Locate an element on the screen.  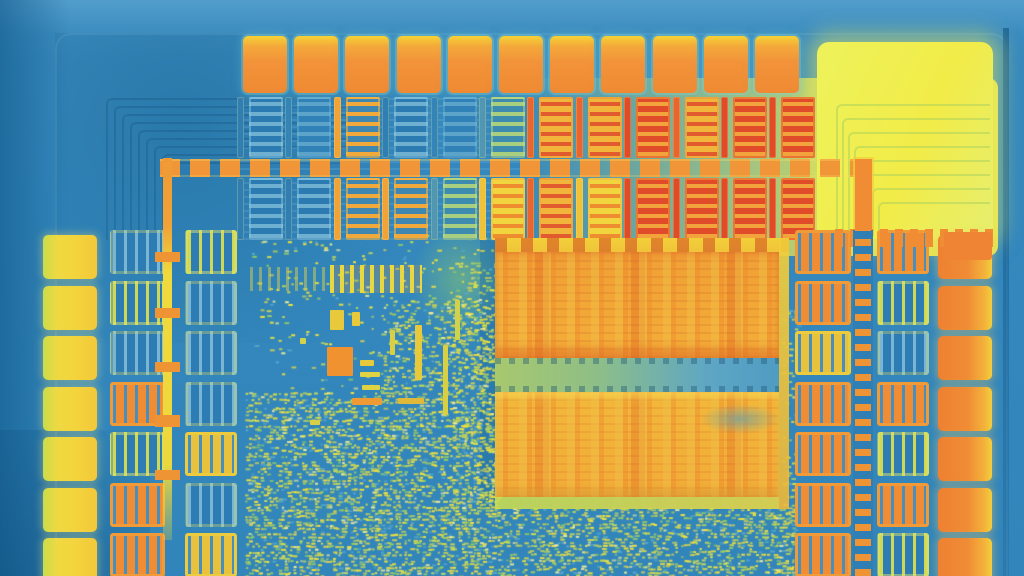
memory-frame-bottom is located at coordinates (637, 503).